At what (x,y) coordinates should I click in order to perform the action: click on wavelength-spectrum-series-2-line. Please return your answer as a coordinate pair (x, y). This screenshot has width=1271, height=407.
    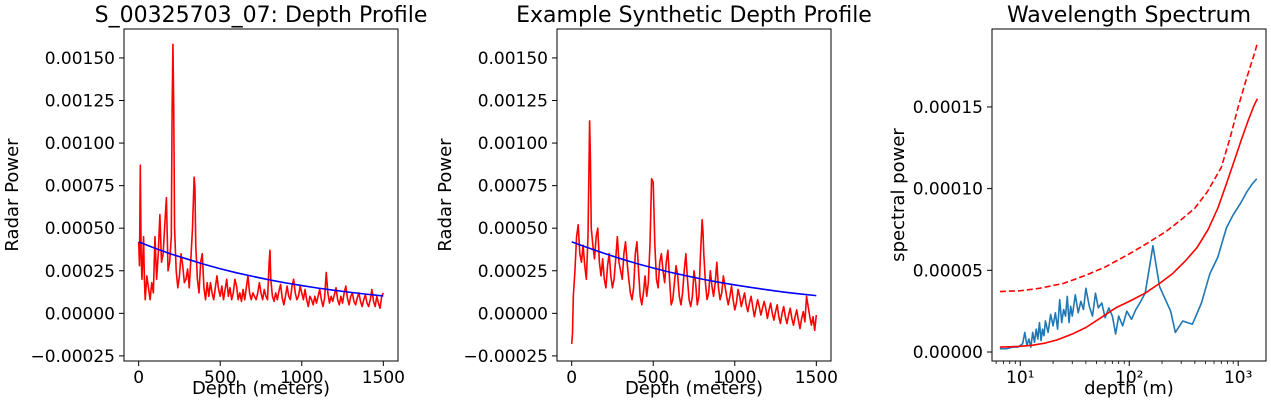
    Looking at the image, I should click on (1129, 167).